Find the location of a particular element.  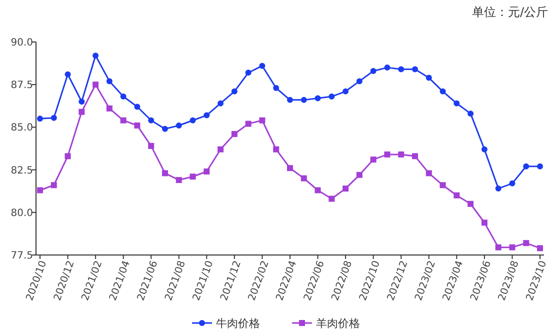

text: 单位：元/公斤 is located at coordinates (510, 12).